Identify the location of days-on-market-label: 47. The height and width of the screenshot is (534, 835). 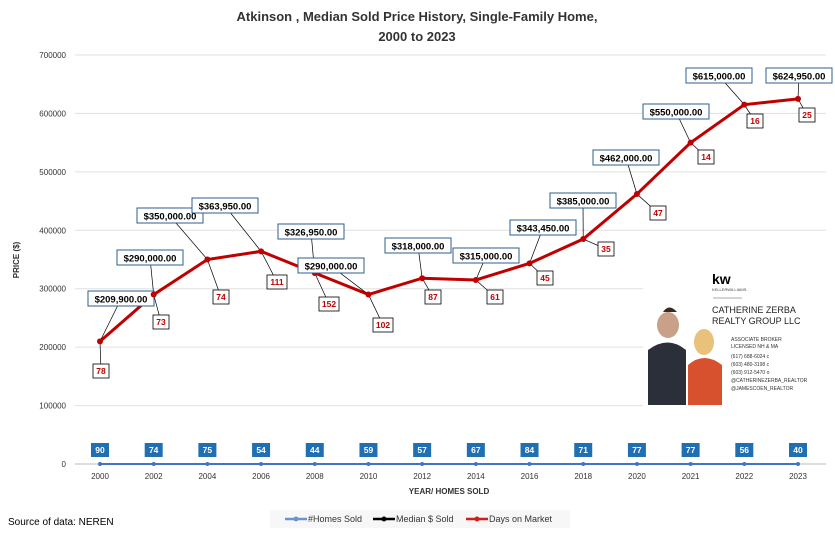
(658, 213).